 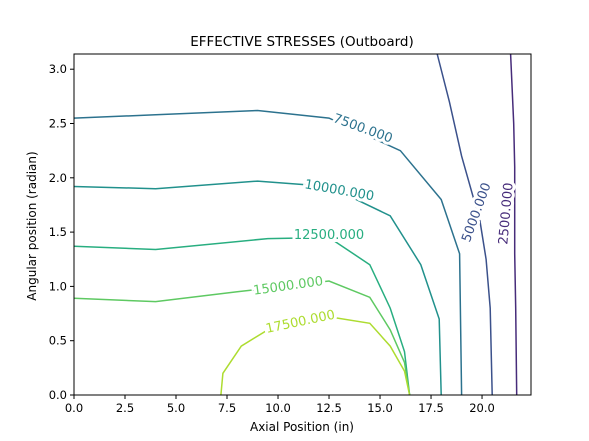 What do you see at coordinates (227, 408) in the screenshot?
I see `x-tick-label: 7.5` at bounding box center [227, 408].